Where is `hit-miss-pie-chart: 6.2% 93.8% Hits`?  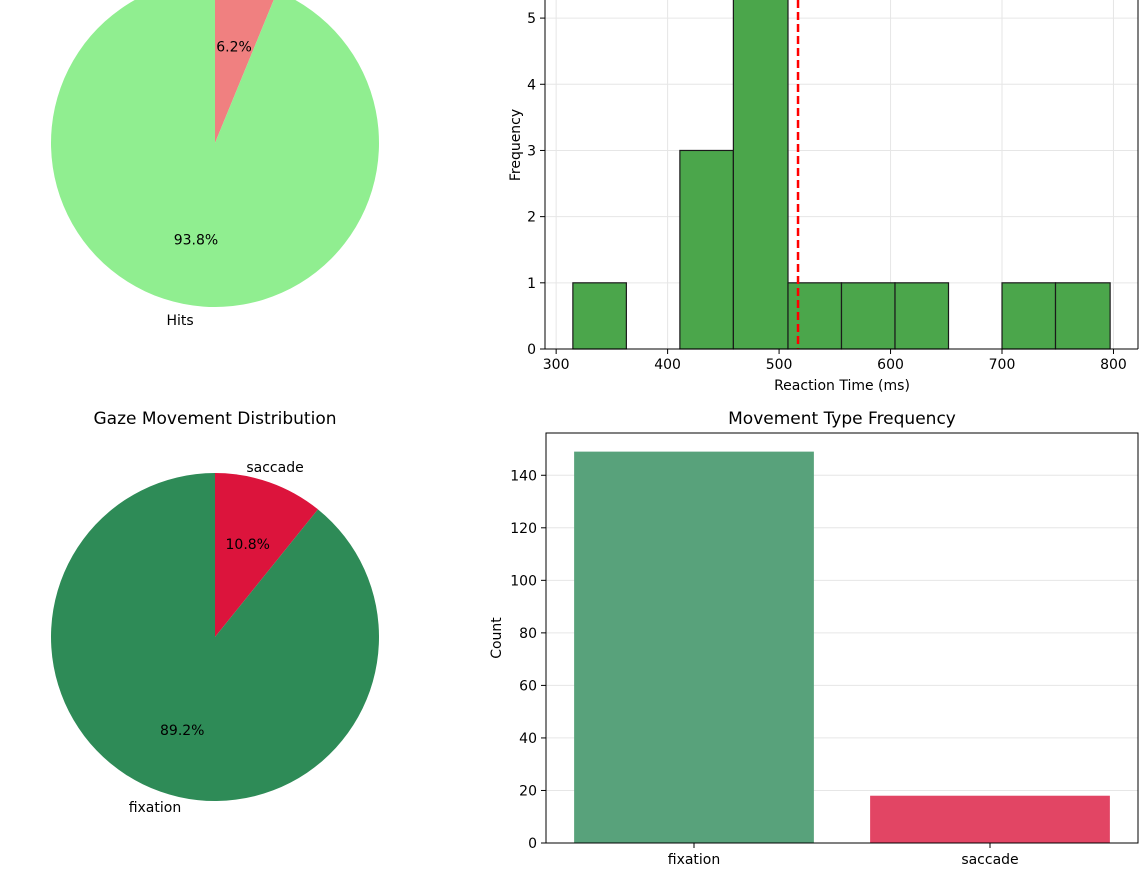
hit-miss-pie-chart: 6.2% 93.8% Hits is located at coordinates (215, 164).